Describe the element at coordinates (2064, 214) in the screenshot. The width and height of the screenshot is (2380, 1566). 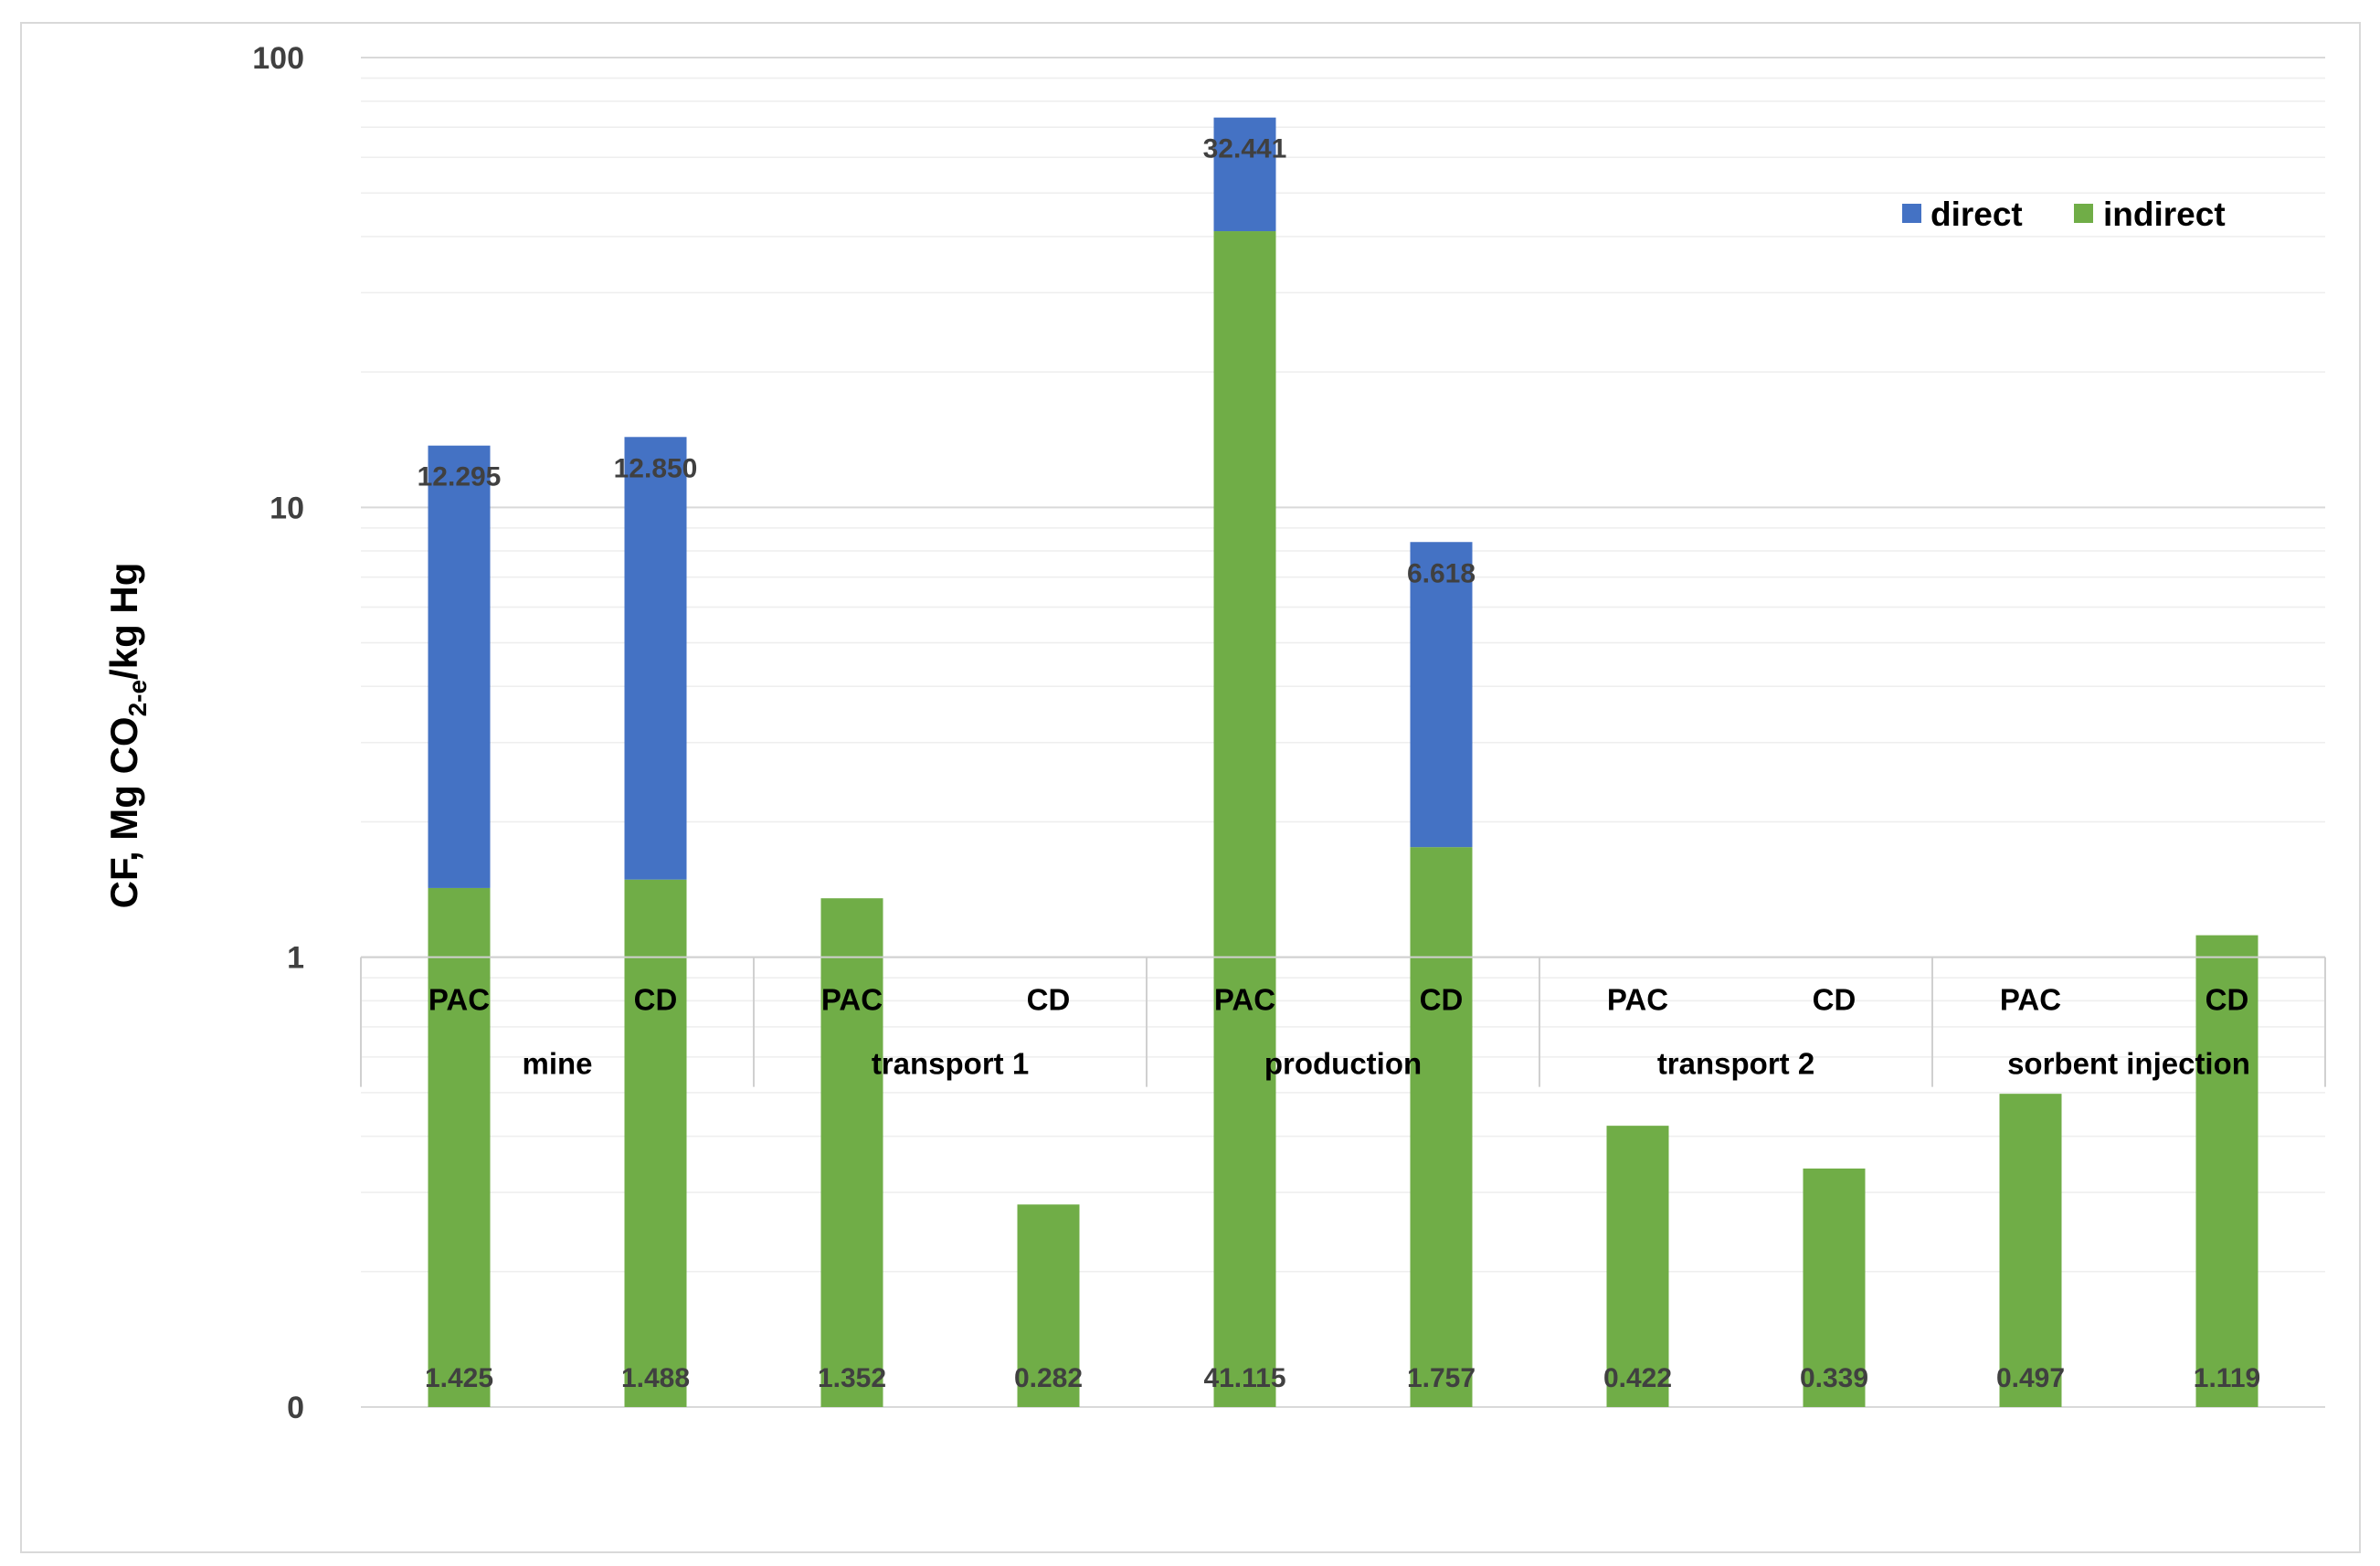
I see `legend: direct indirect` at that location.